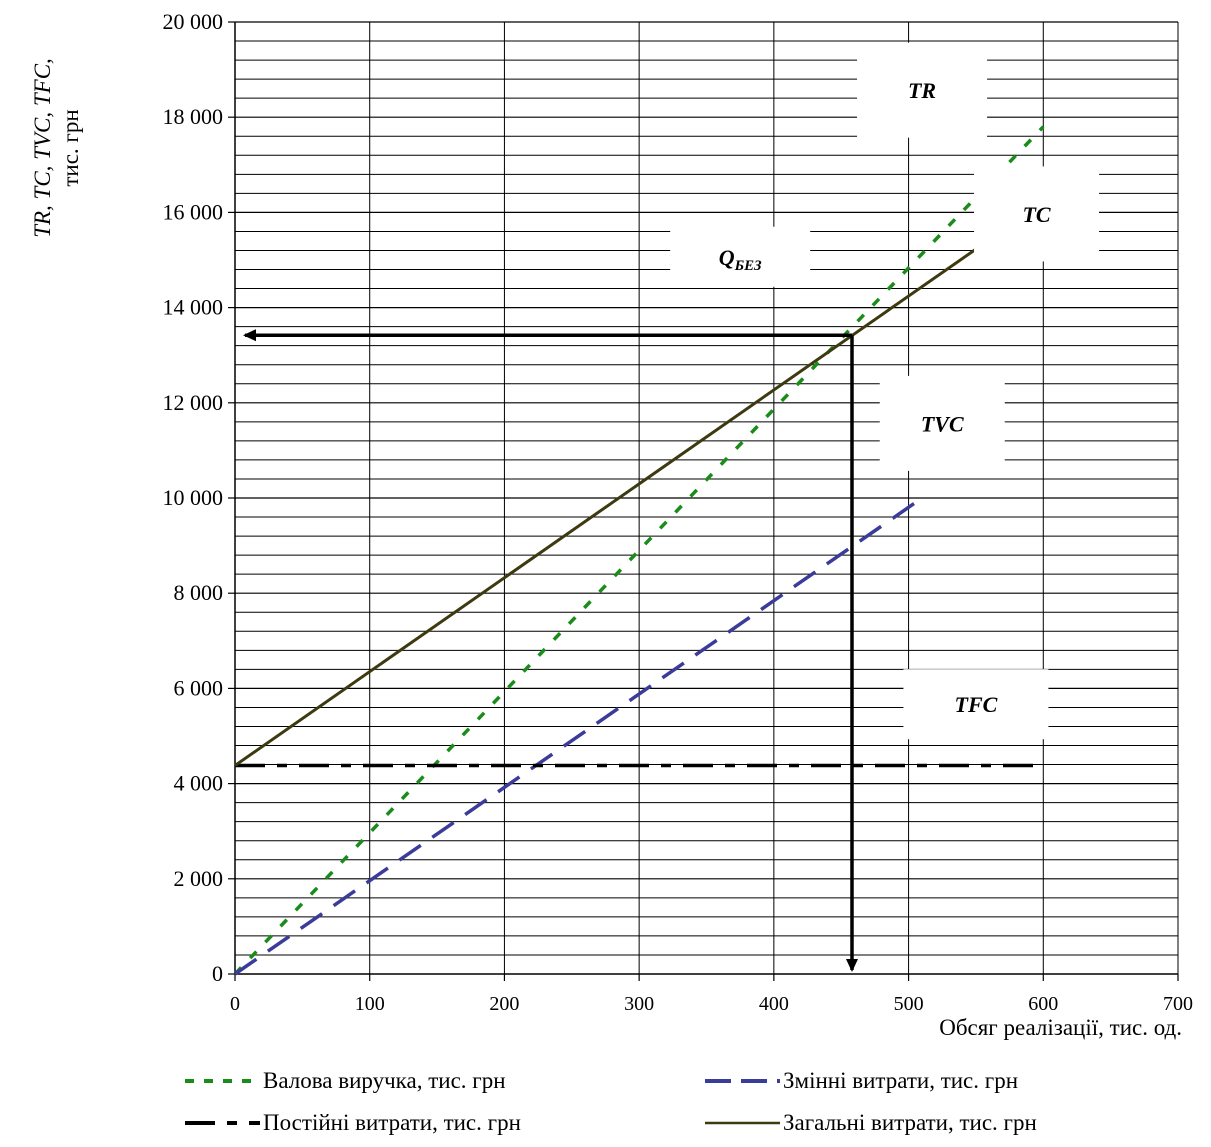 This screenshot has width=1211, height=1147. I want to click on y-tick-label: 0, so click(217, 973).